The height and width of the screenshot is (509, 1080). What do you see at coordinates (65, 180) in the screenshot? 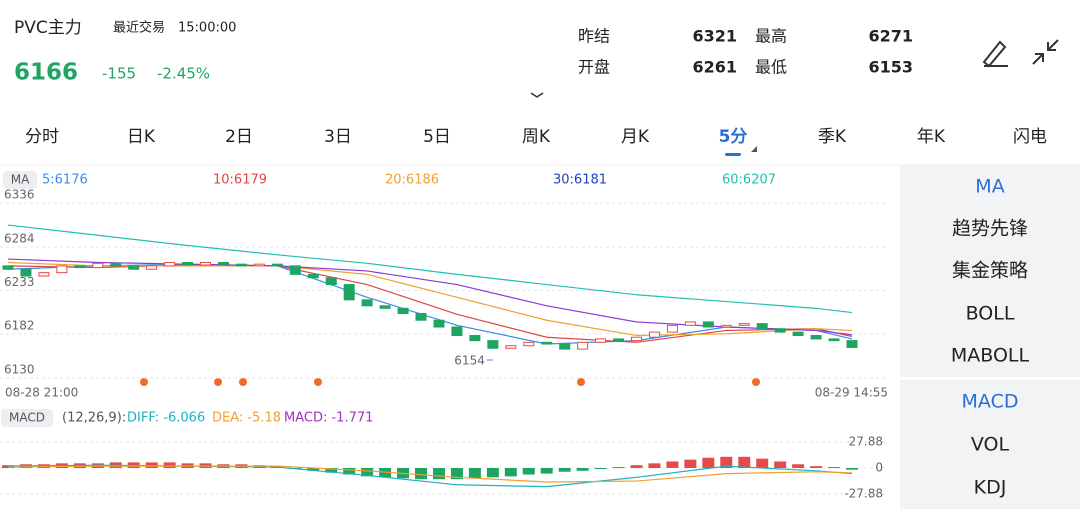
I see `ma-legend: 5:6176` at bounding box center [65, 180].